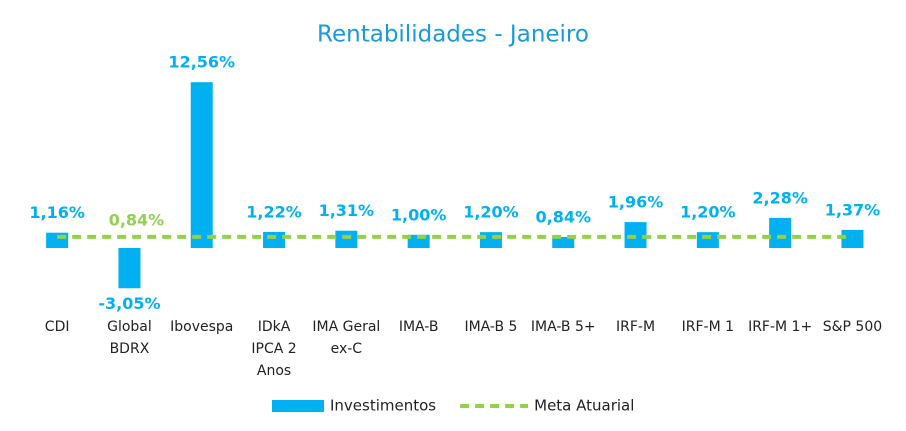 The width and height of the screenshot is (906, 431). I want to click on data-label: 1,31%, so click(347, 210).